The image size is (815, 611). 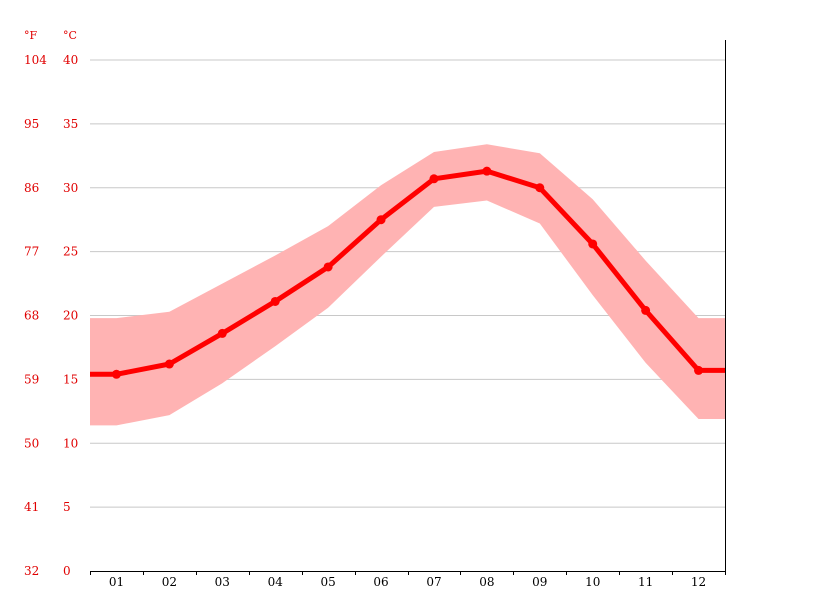 What do you see at coordinates (222, 582) in the screenshot?
I see `x-tick-label-03: 03` at bounding box center [222, 582].